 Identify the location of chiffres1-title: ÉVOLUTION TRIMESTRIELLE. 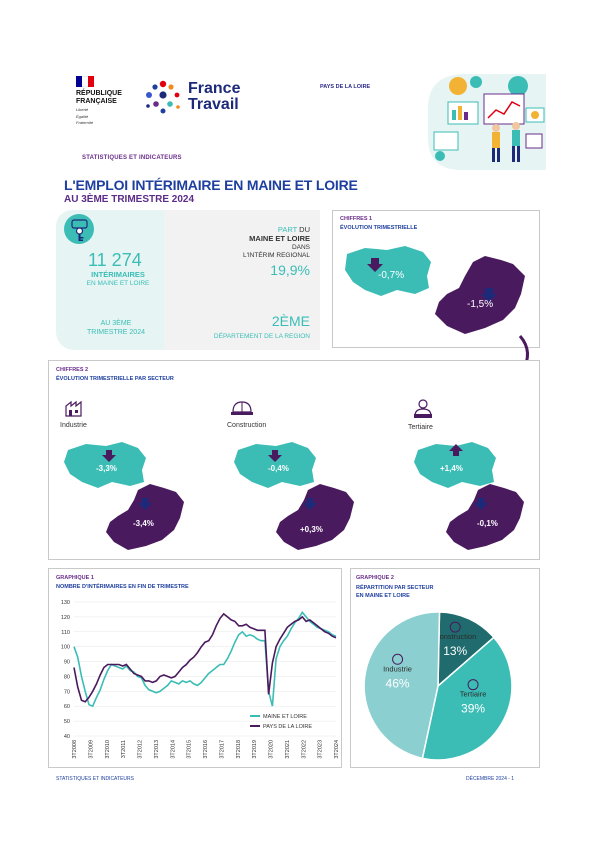
(379, 228).